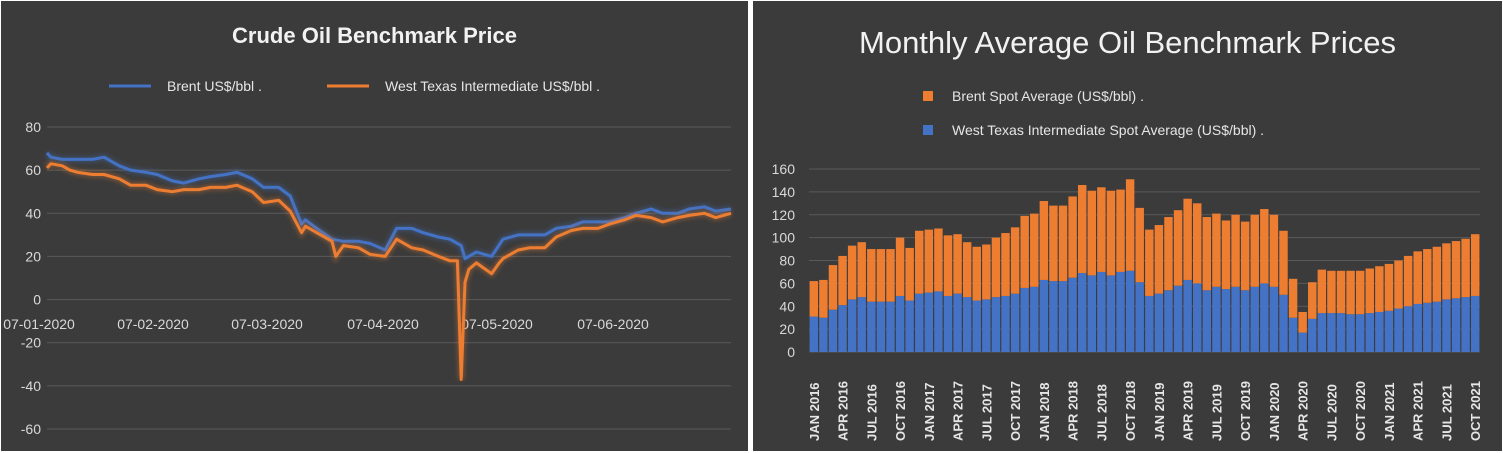 This screenshot has width=1503, height=453. I want to click on x-tick-label: JUL 2016, so click(871, 412).